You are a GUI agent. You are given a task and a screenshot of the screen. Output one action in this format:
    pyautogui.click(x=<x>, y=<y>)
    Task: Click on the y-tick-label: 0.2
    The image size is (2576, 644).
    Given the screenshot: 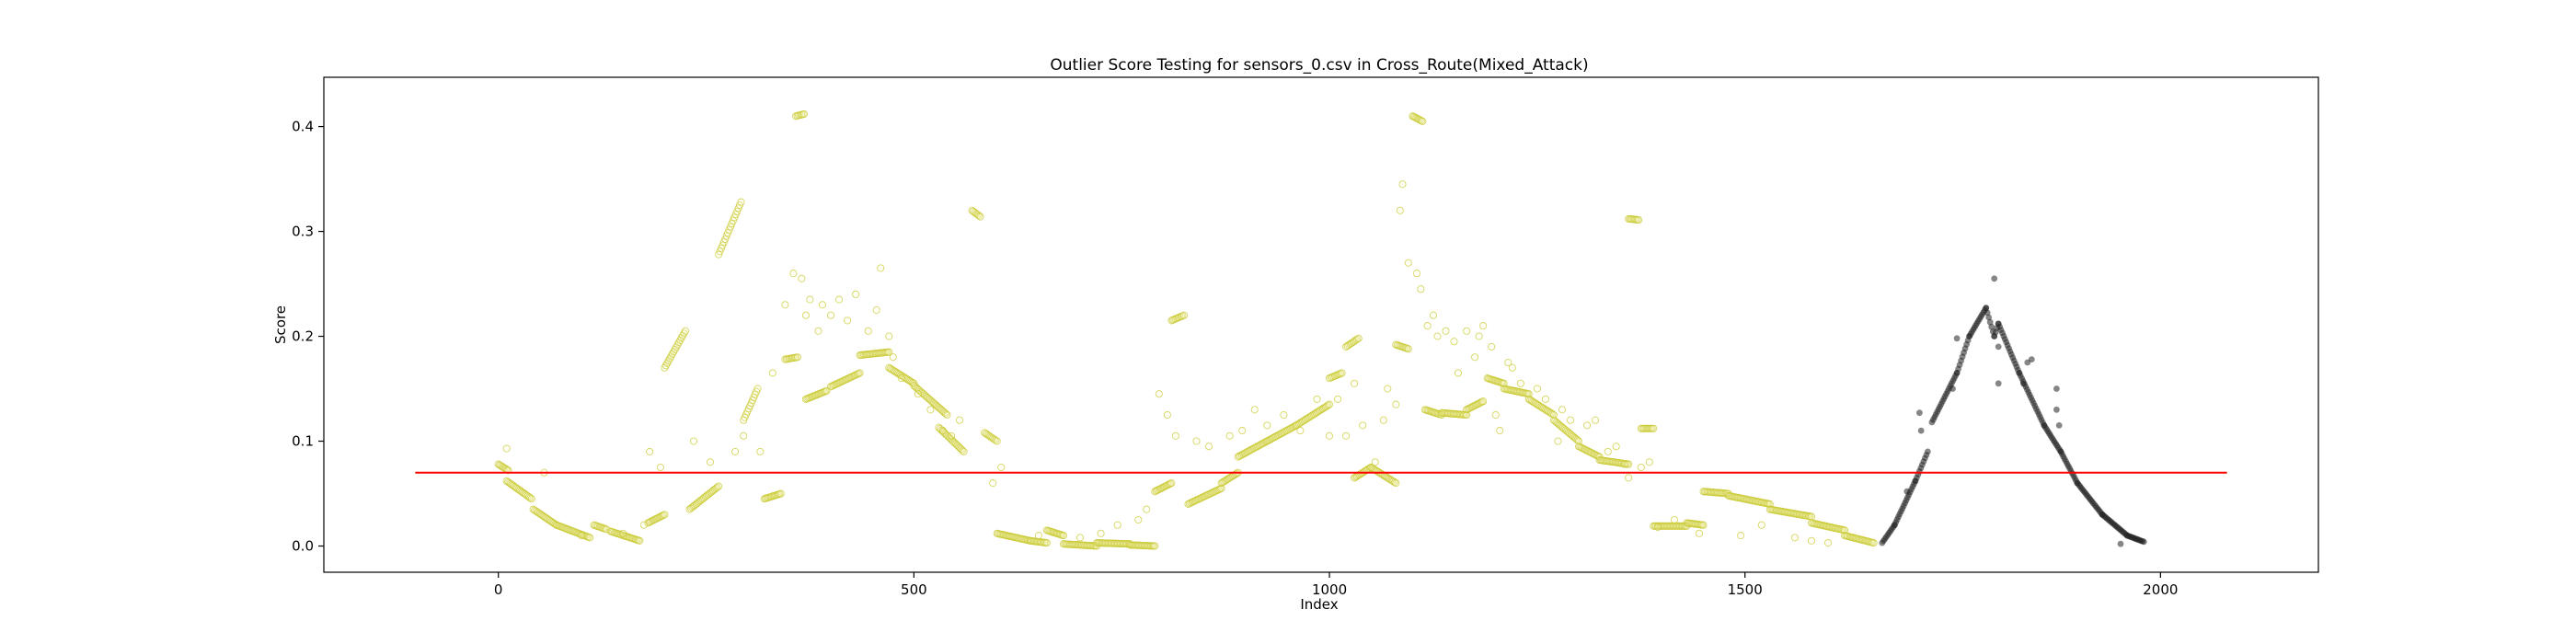 What is the action you would take?
    pyautogui.click(x=303, y=336)
    